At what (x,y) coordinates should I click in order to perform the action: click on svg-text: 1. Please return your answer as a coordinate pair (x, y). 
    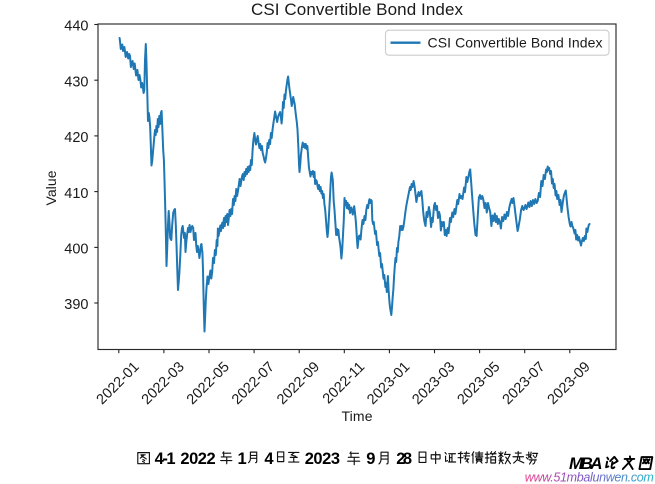
    Looking at the image, I should click on (242, 459).